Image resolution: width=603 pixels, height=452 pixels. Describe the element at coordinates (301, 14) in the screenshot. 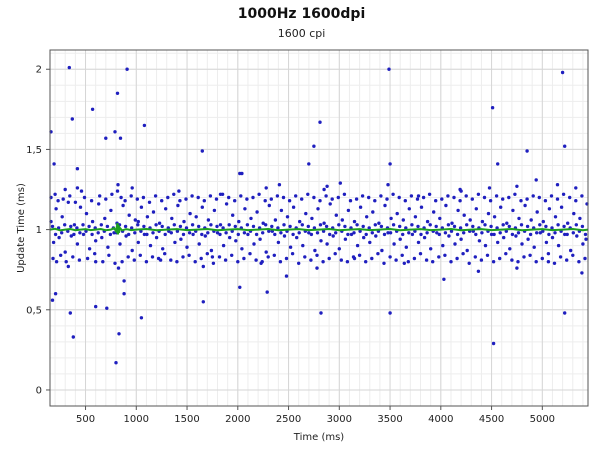

I see `chart-title: 1000Hz 1600dpi` at that location.